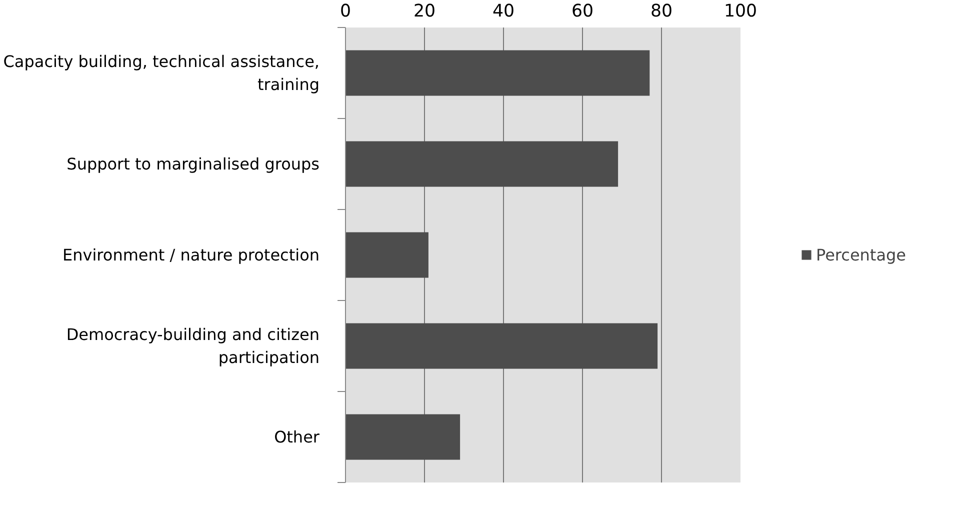 Image resolution: width=966 pixels, height=507 pixels. Describe the element at coordinates (193, 346) in the screenshot. I see `y-tick-label: Democracy-building and citizen participation` at that location.